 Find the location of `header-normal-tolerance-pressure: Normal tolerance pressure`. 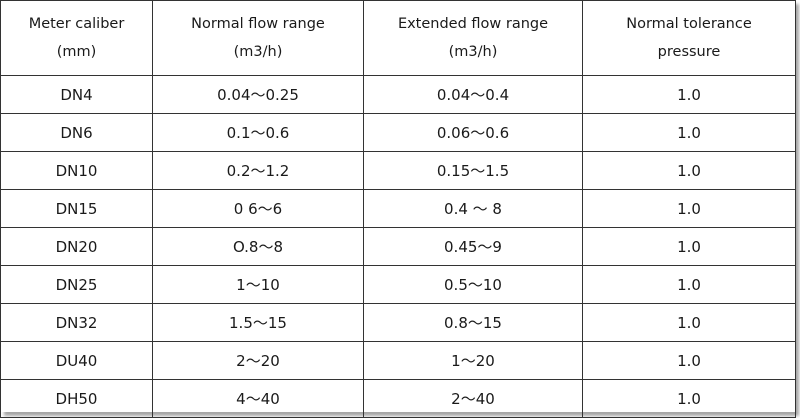

header-normal-tolerance-pressure: Normal tolerance pressure is located at coordinates (689, 38).